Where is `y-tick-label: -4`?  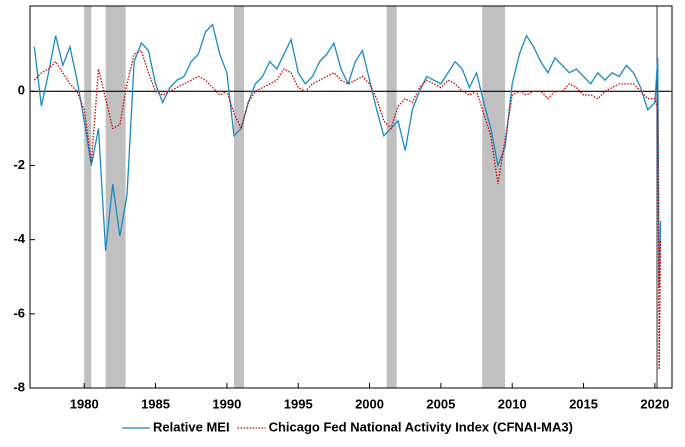
y-tick-label: -4 is located at coordinates (19, 238).